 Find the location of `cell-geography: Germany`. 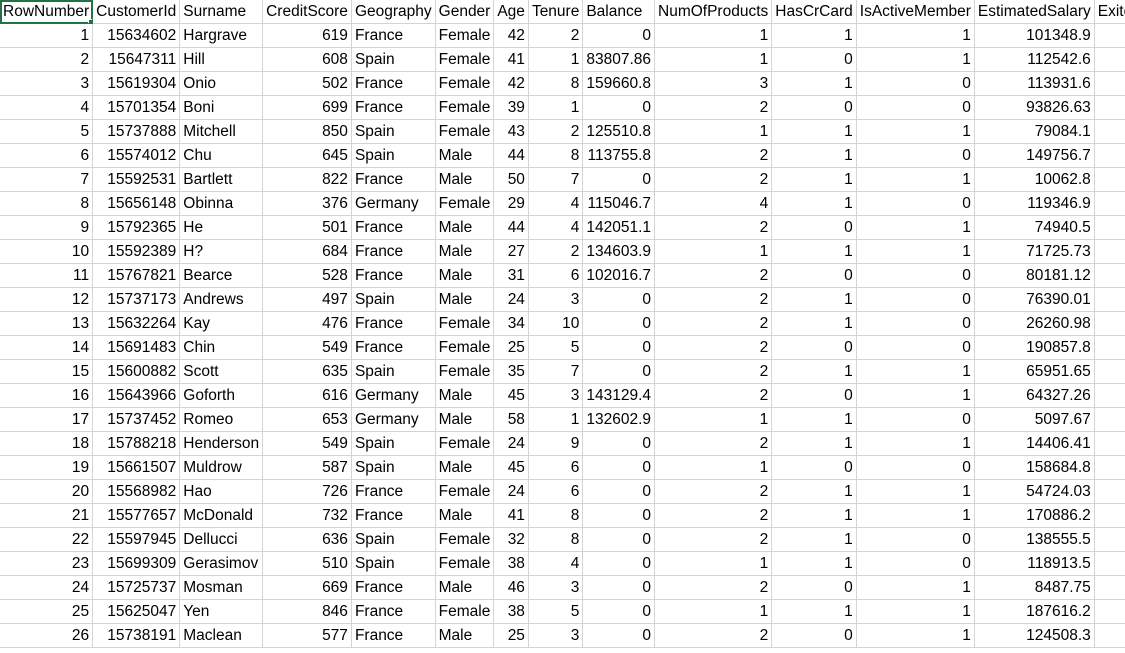

cell-geography: Germany is located at coordinates (393, 395).